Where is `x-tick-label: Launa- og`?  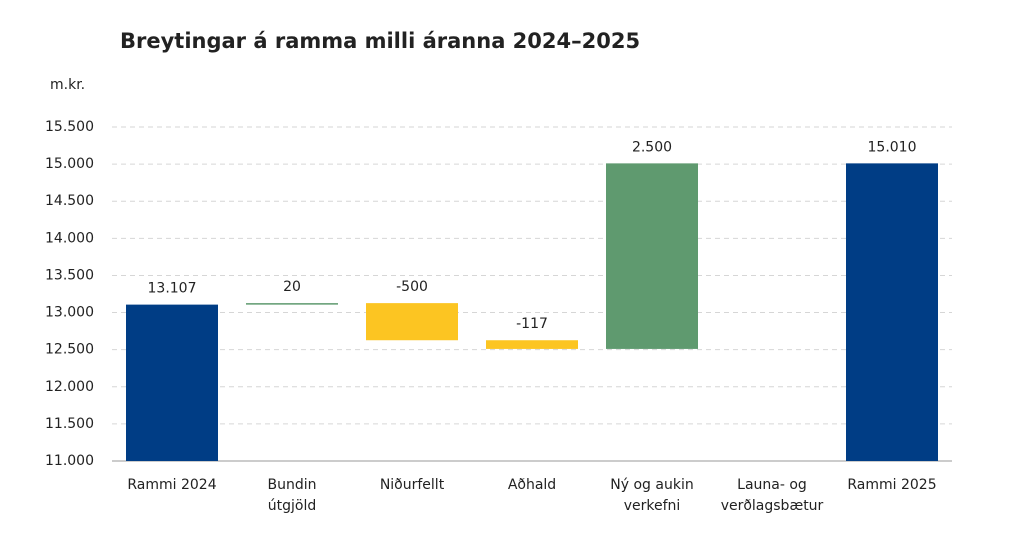 x-tick-label: Launa- og is located at coordinates (772, 485).